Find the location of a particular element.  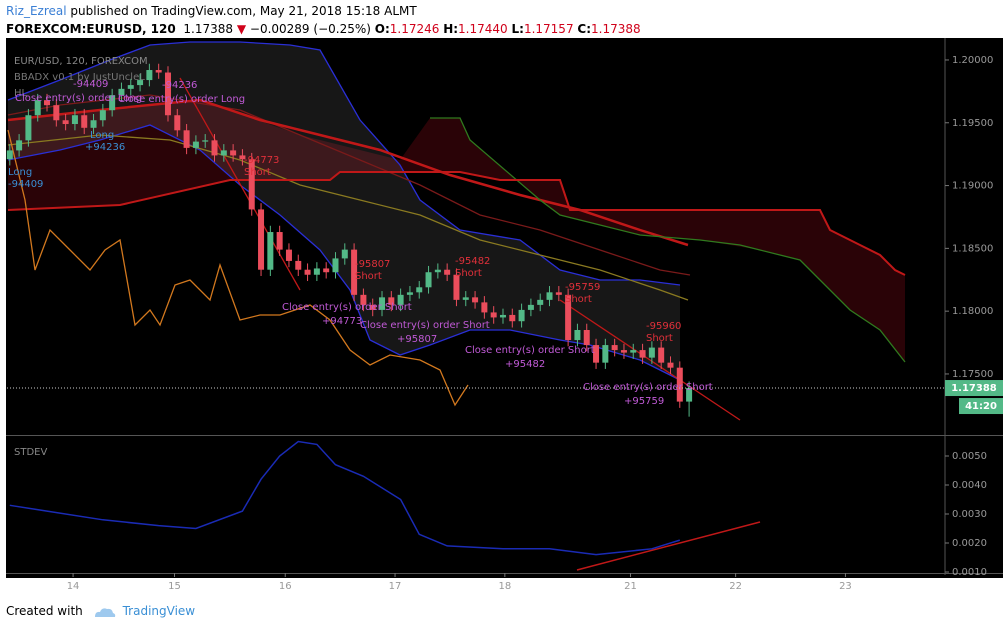

stdev-line is located at coordinates (345, 498).